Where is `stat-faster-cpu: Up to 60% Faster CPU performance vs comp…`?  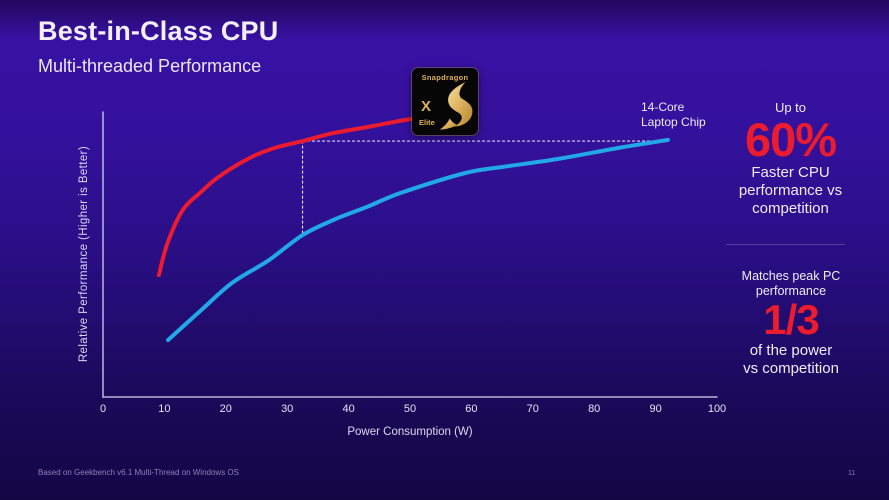
stat-faster-cpu: Up to 60% Faster CPU performance vs comp… is located at coordinates (790, 159).